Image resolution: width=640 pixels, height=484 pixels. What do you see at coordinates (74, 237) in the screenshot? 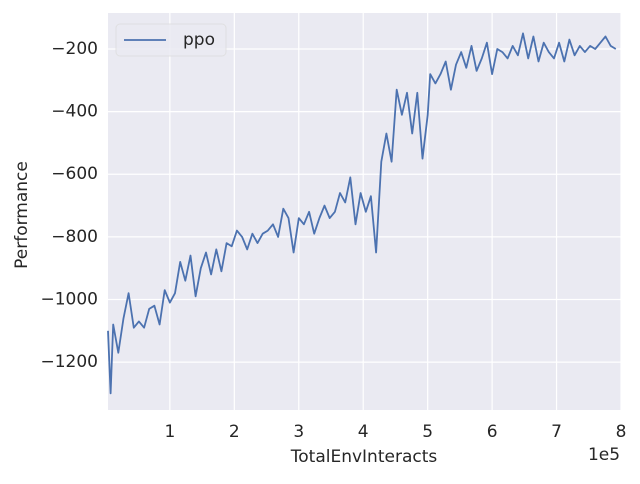
I see `y-tick-label: −800` at bounding box center [74, 237].